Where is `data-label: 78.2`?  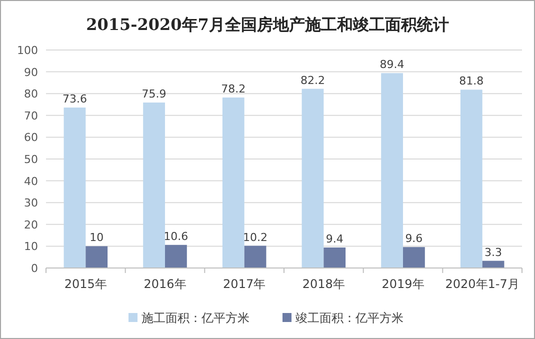
data-label: 78.2 is located at coordinates (233, 89).